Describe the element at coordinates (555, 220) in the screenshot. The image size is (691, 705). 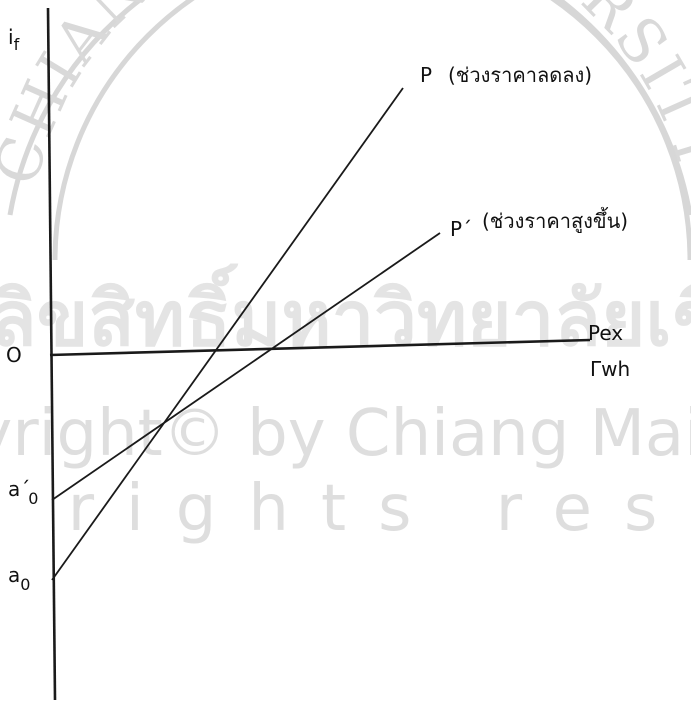
I see `line-p-prime-note: (ช่วงราคาสูงขึ้น)` at that location.